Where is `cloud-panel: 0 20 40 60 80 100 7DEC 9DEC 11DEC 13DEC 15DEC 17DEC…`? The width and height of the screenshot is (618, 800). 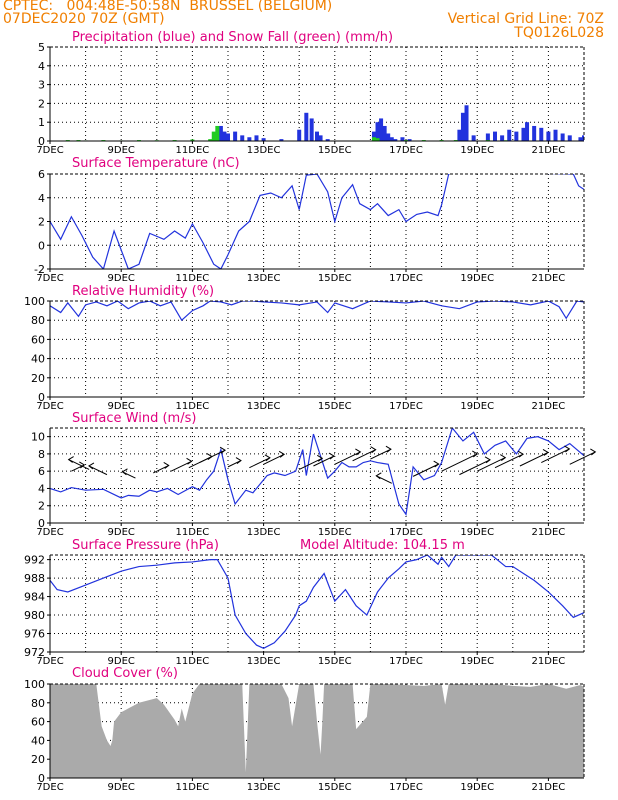 cloud-panel: 0 20 40 60 80 100 7DEC 9DEC 11DEC 13DEC 15DEC 17DEC… is located at coordinates (304, 729).